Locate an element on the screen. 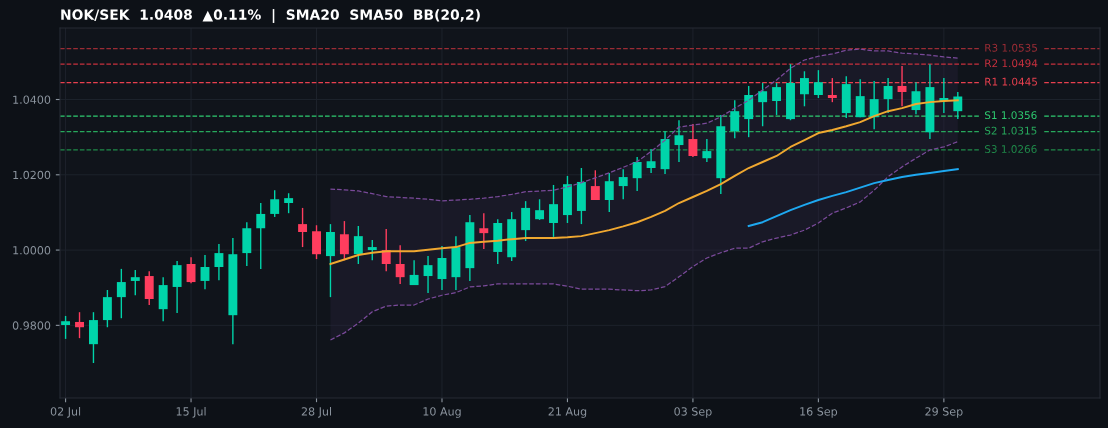 This screenshot has height=428, width=1108. y-tick-label: 0.9800 is located at coordinates (31, 325).